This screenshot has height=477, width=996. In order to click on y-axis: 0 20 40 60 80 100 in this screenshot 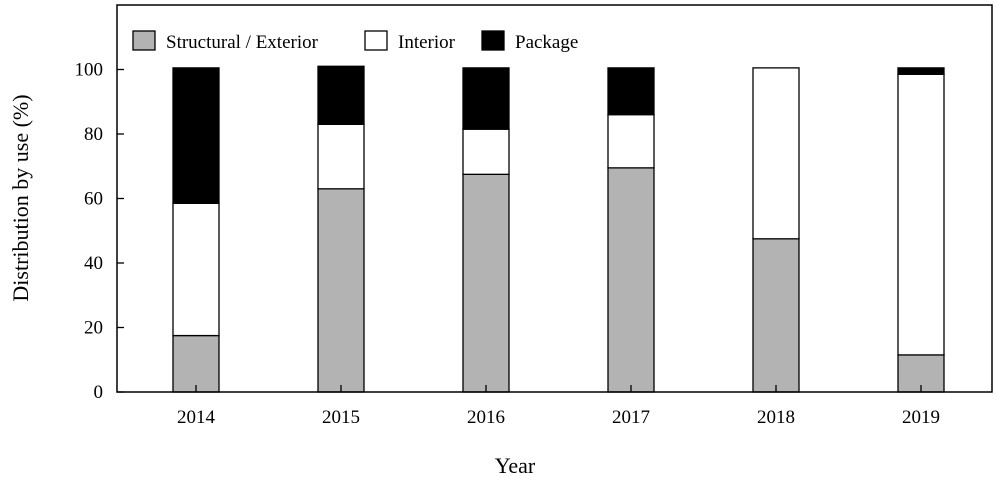, I will do `click(99, 231)`.